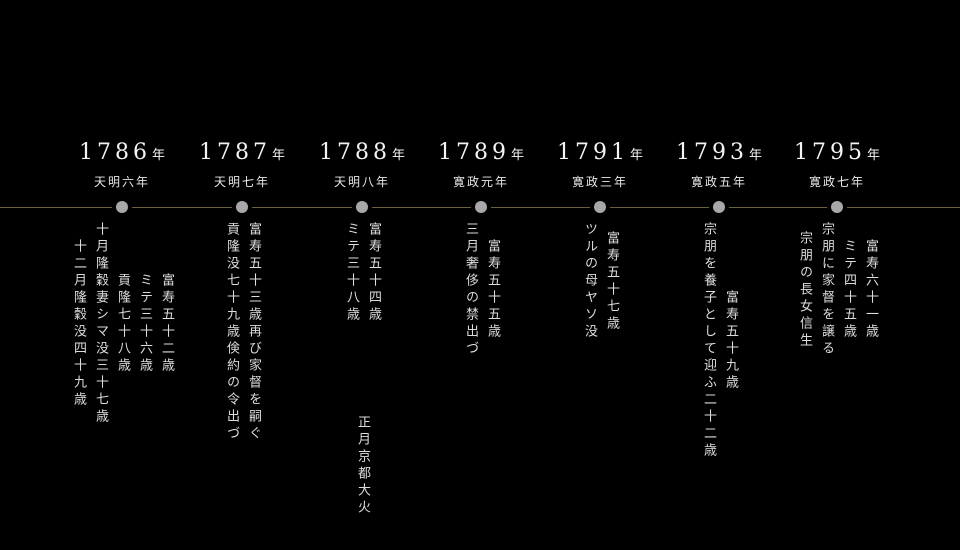  I want to click on event-text-block: 富寿五十九歳 宗朋を養子として迎ふ二十二歳, so click(719, 341).